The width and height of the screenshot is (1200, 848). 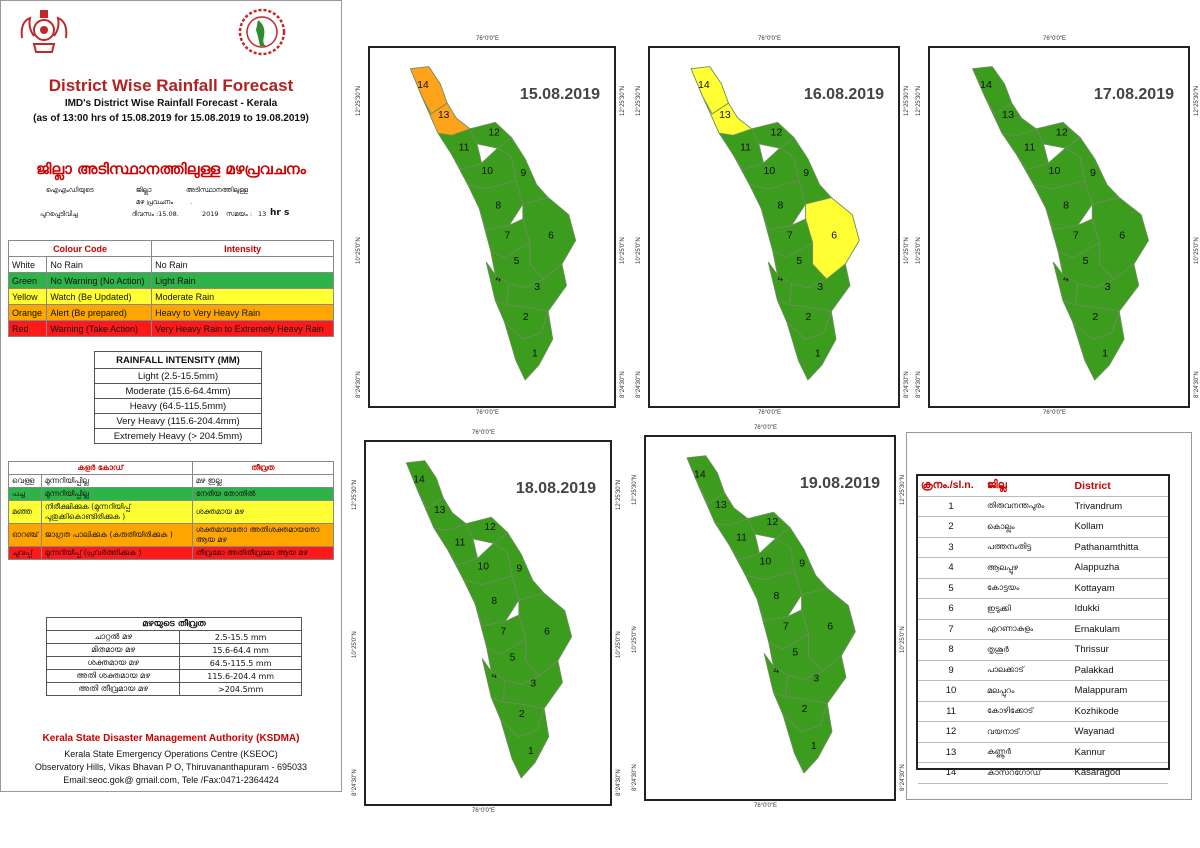 I want to click on district-number: 4, so click(x=951, y=568).